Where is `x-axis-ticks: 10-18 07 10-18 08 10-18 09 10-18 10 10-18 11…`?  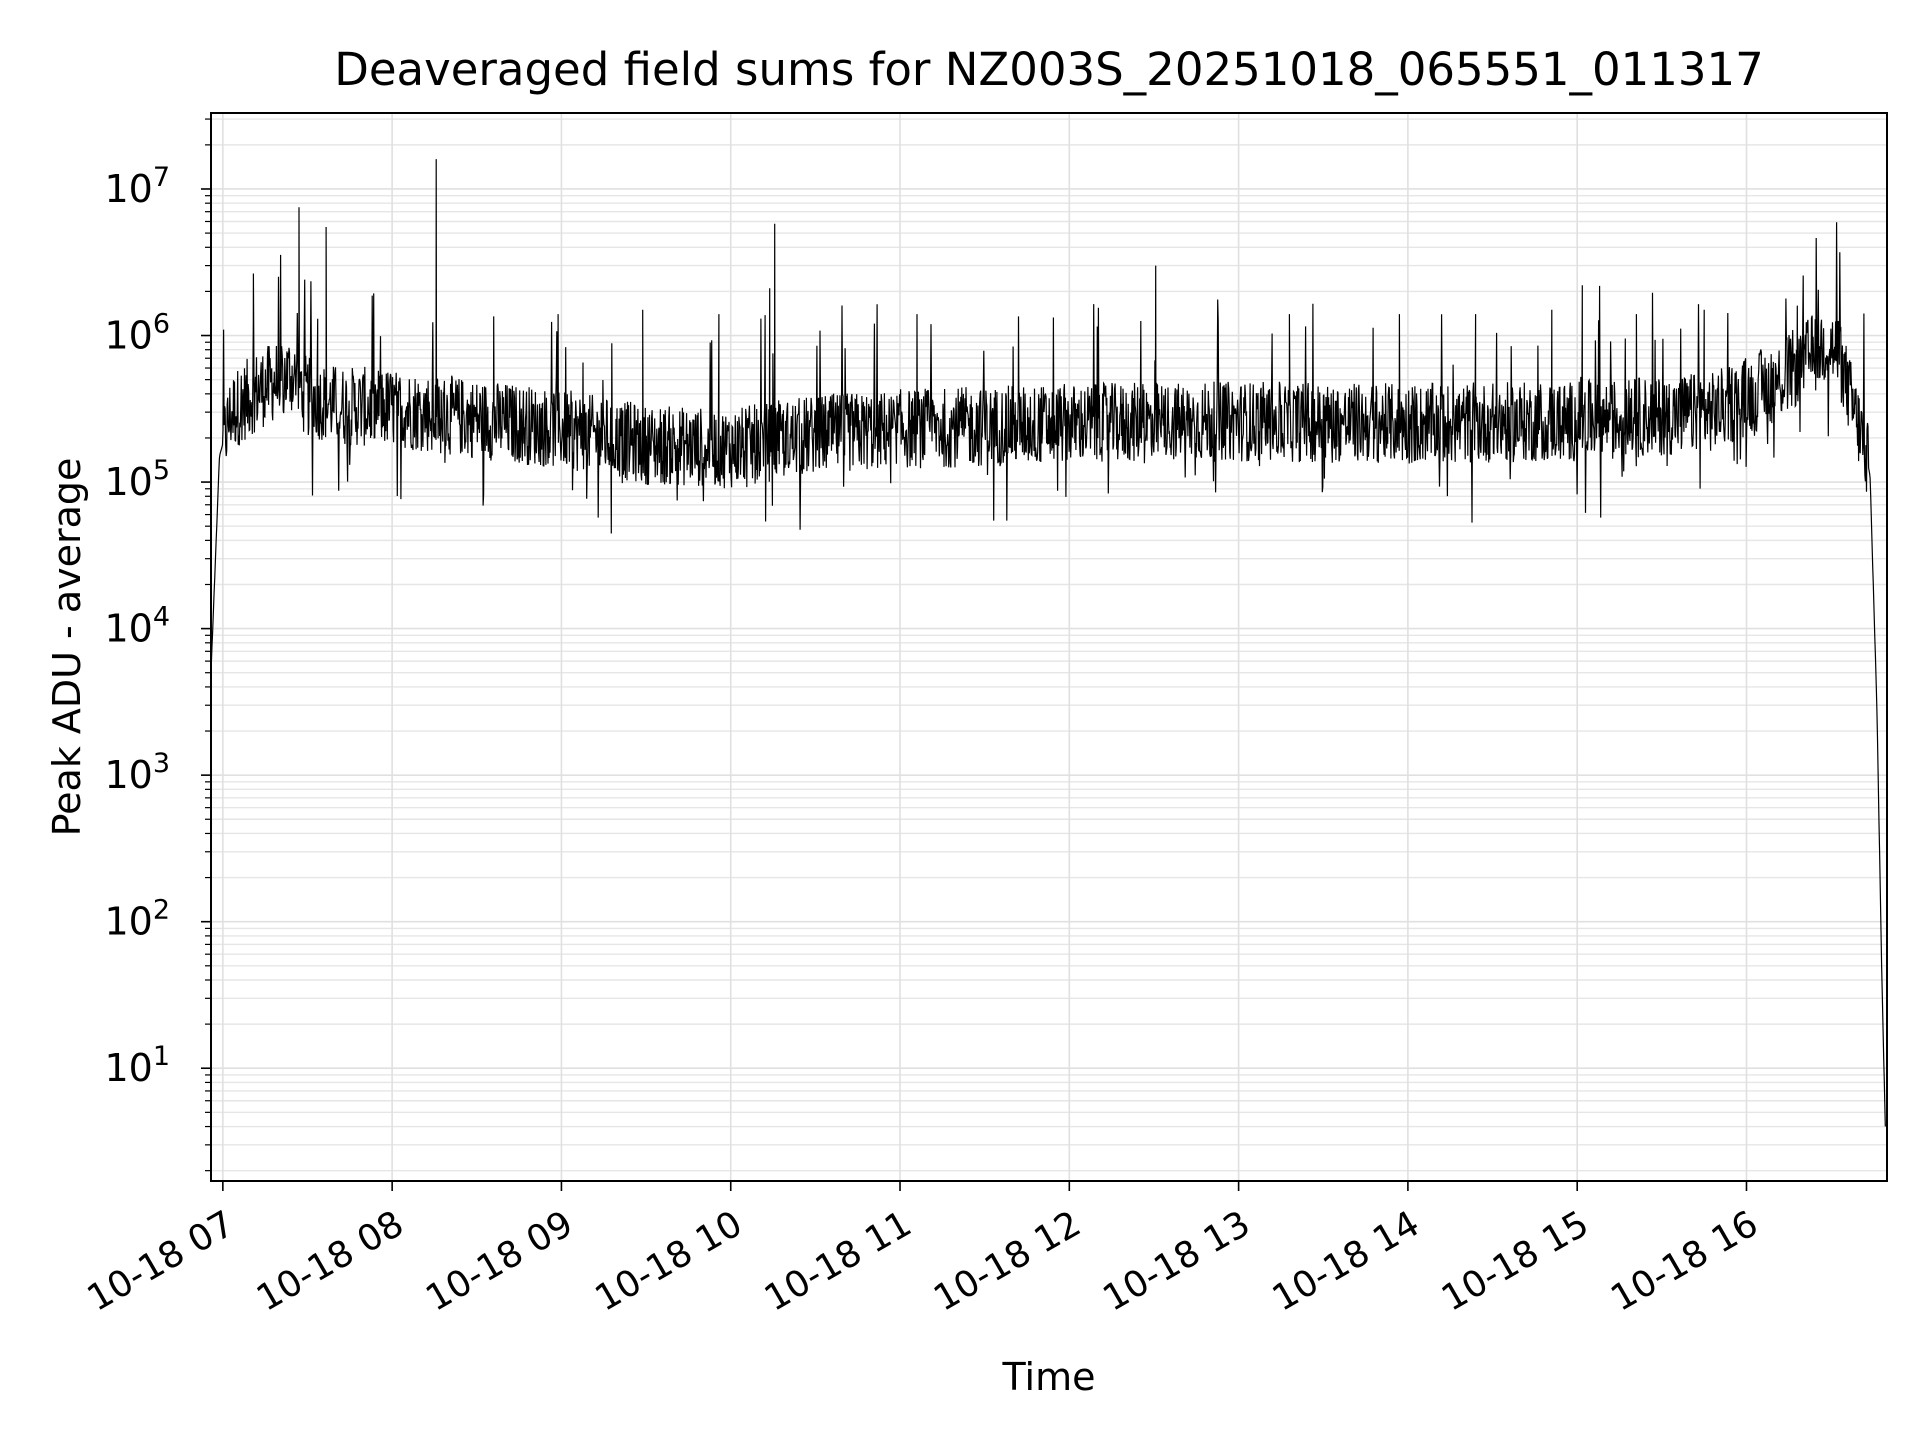 x-axis-ticks: 10-18 07 10-18 08 10-18 09 10-18 10 10-18 11… is located at coordinates (923, 1250).